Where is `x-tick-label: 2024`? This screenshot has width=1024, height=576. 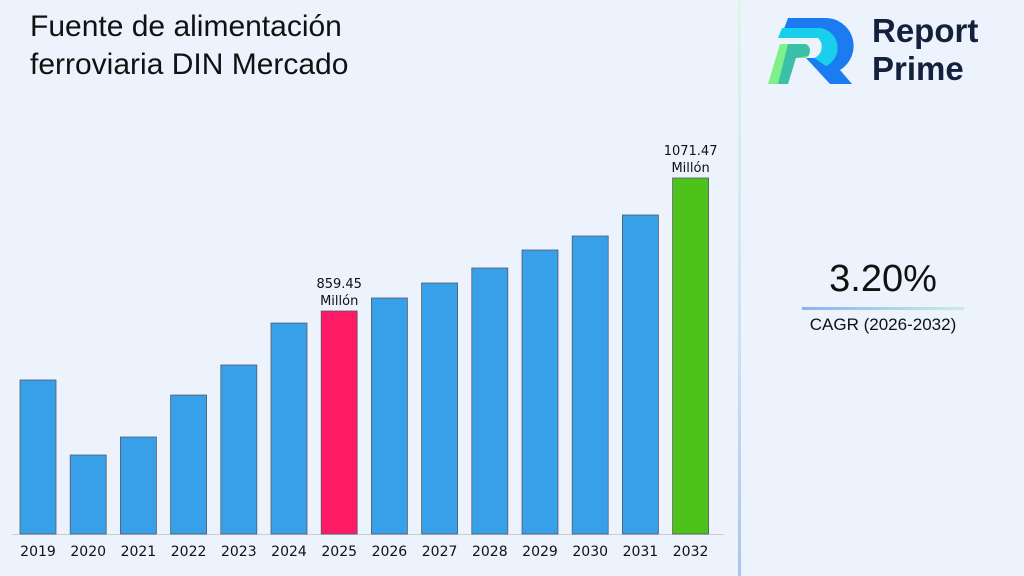 x-tick-label: 2024 is located at coordinates (289, 552).